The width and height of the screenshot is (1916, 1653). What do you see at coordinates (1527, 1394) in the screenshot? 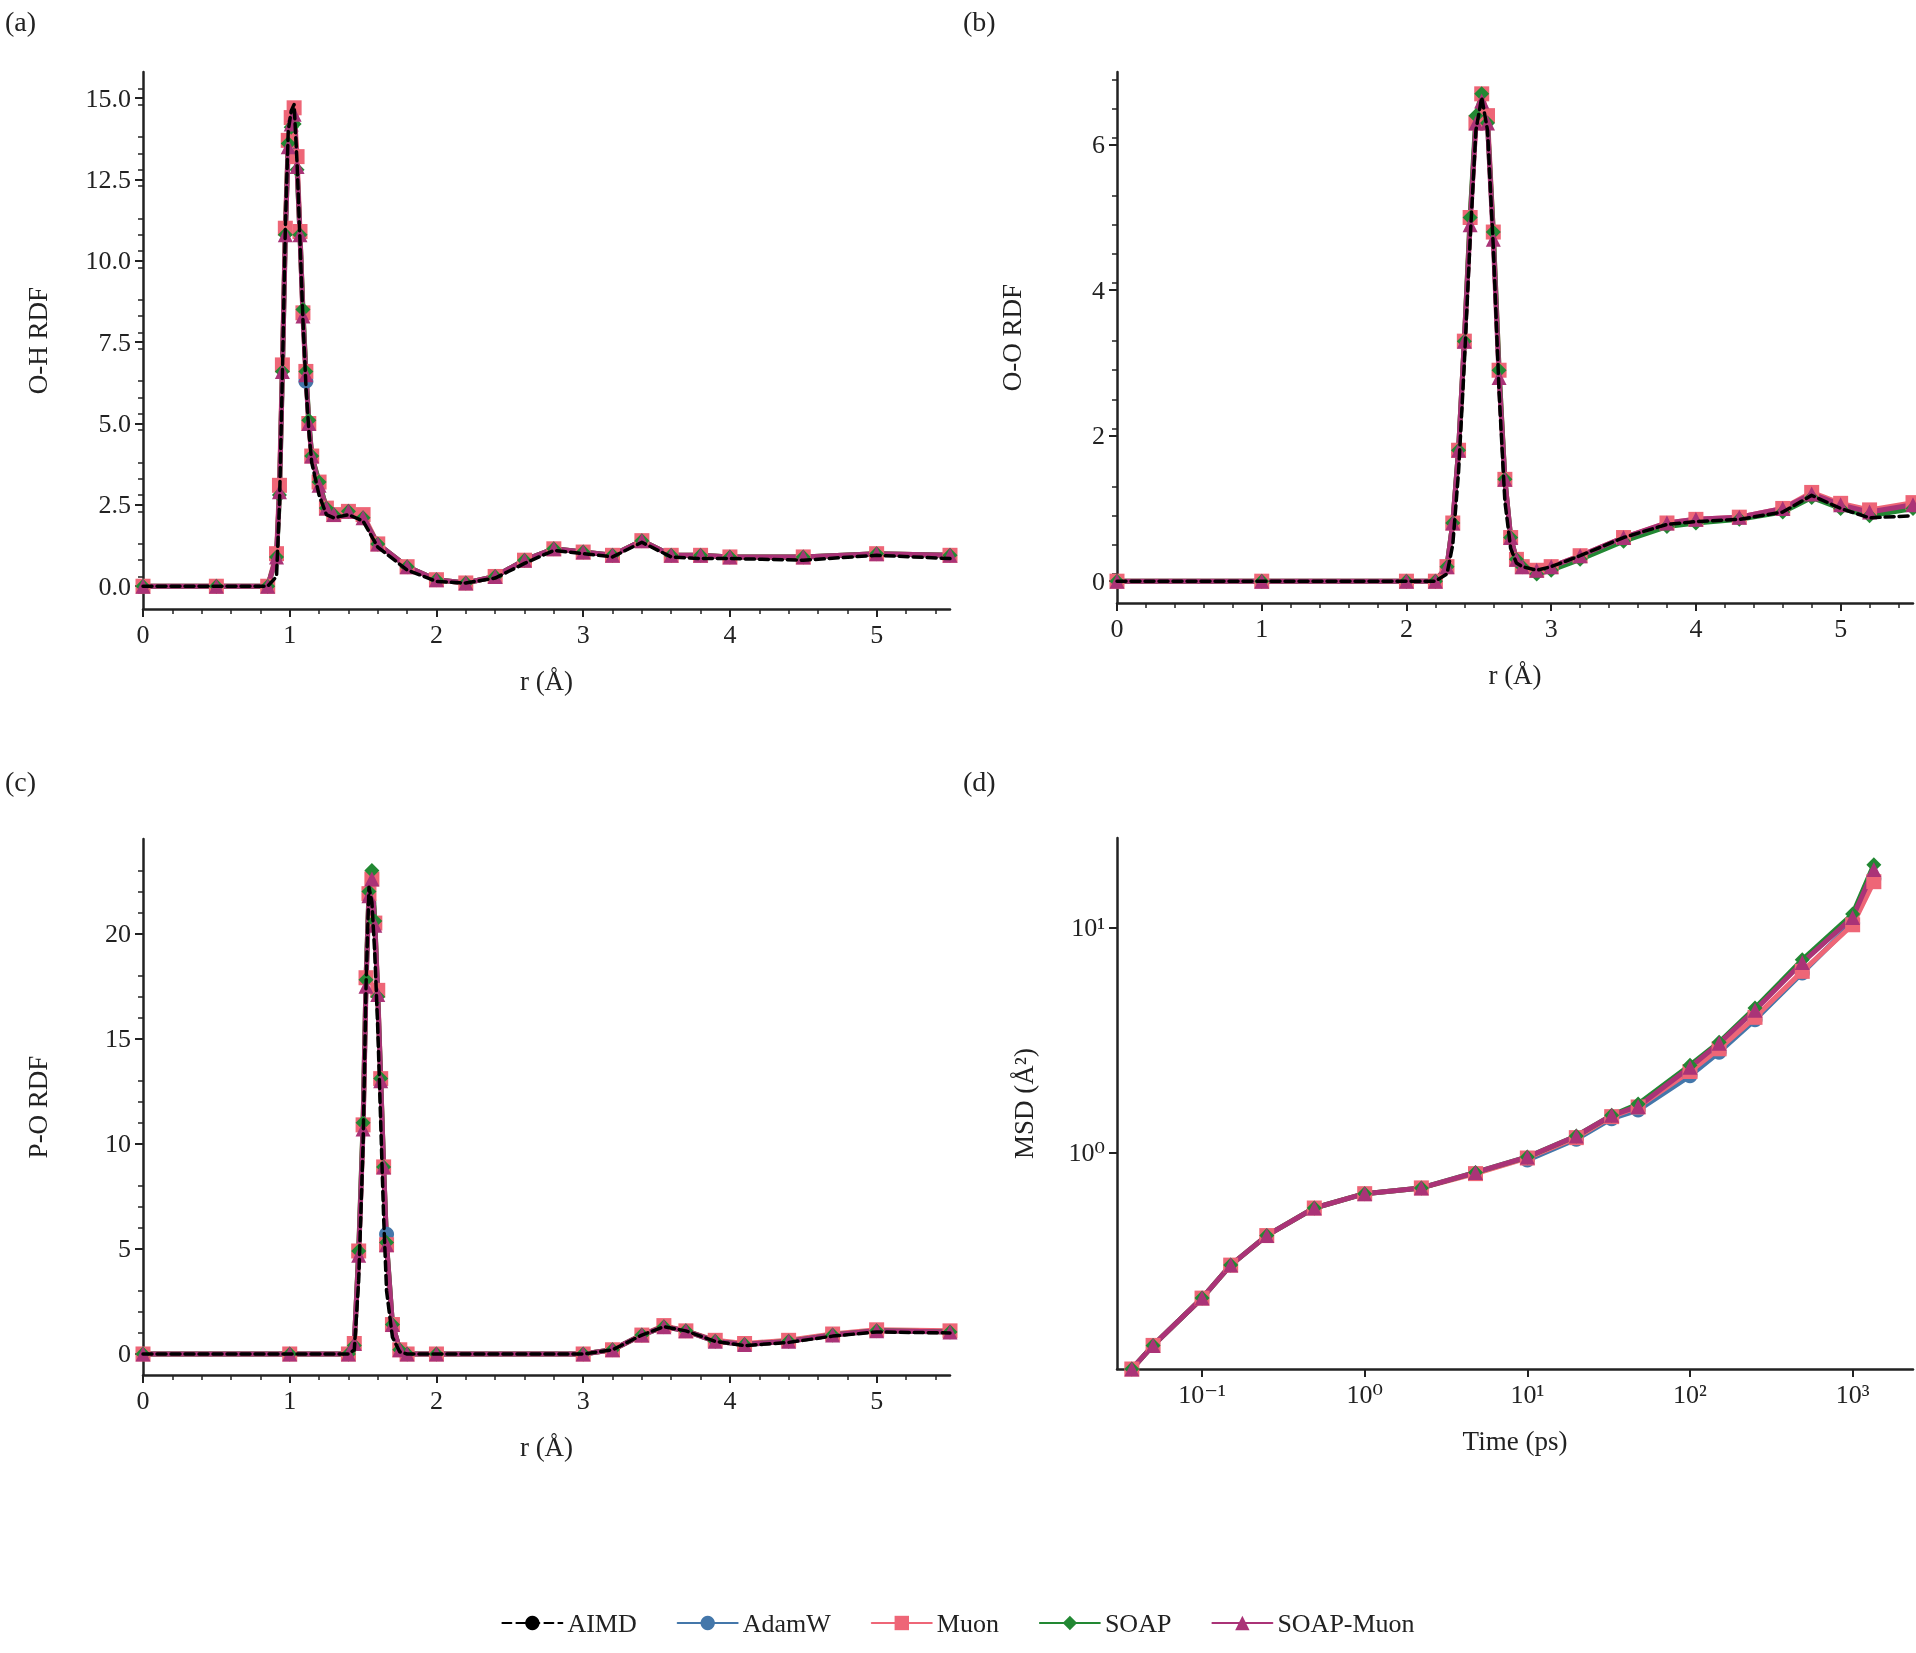
I see `x-tick-label: 10¹` at bounding box center [1527, 1394].